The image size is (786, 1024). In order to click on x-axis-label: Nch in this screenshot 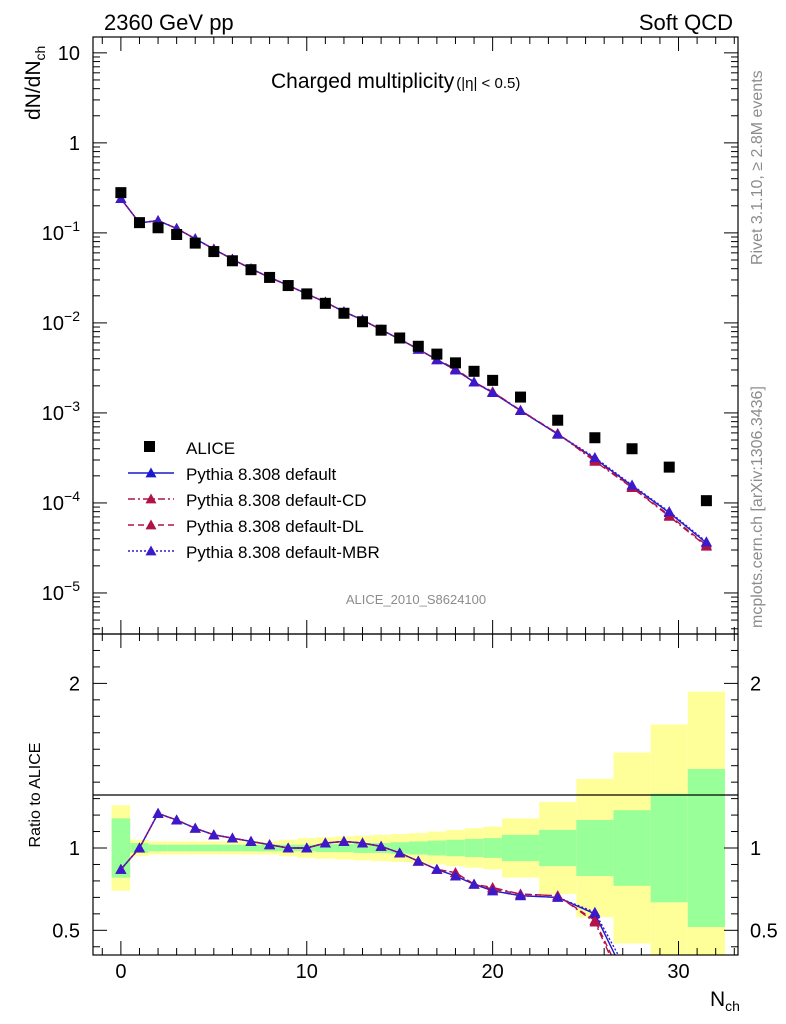, I will do `click(725, 1001)`.